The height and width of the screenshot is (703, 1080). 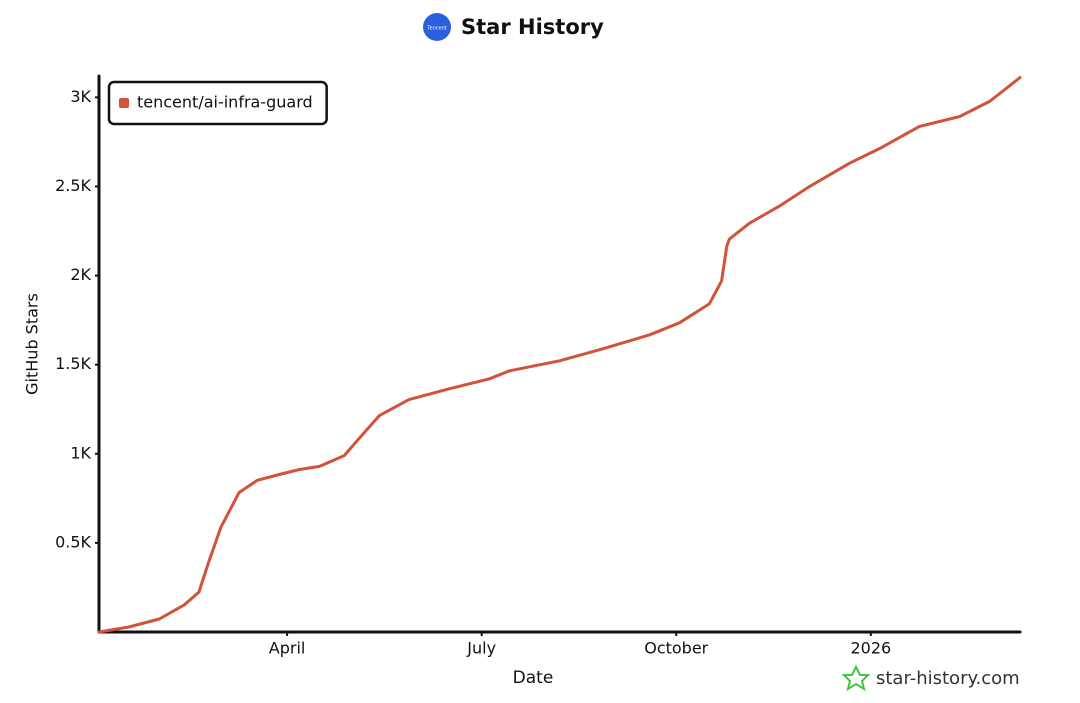 What do you see at coordinates (948, 678) in the screenshot?
I see `watermark: star-history.com` at bounding box center [948, 678].